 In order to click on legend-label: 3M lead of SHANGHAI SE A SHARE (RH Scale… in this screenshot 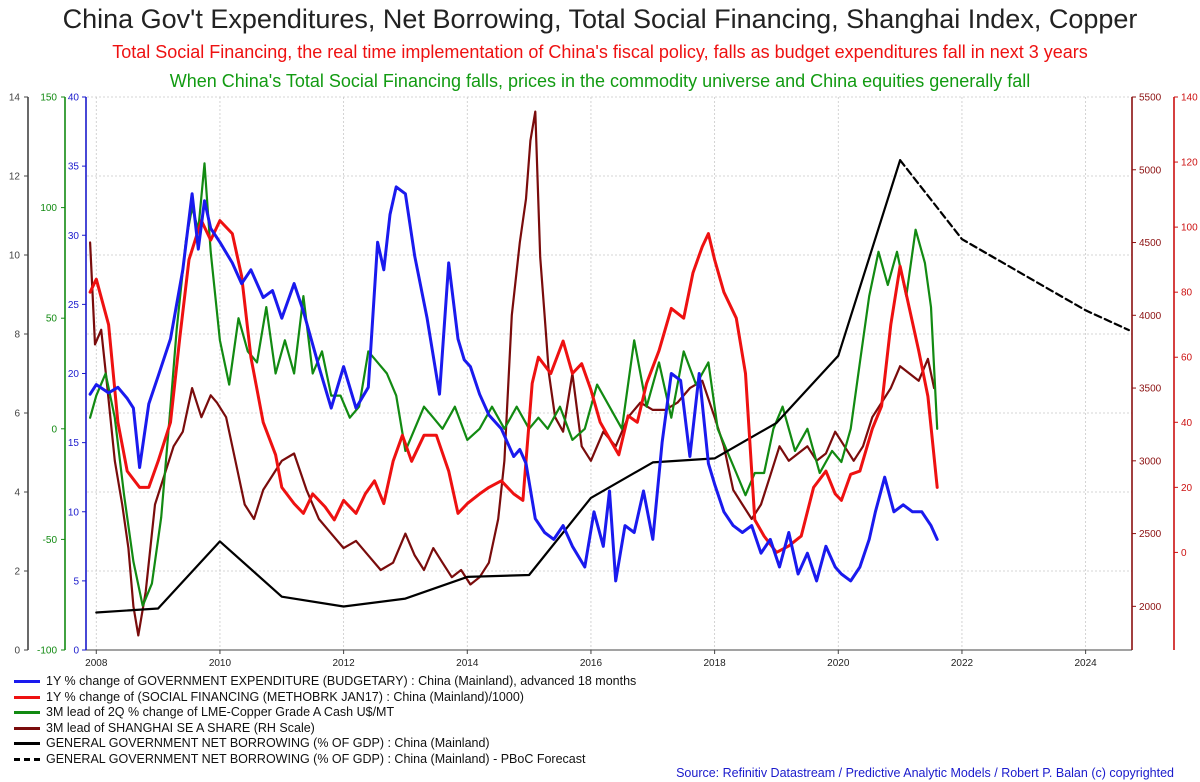, I will do `click(180, 727)`.